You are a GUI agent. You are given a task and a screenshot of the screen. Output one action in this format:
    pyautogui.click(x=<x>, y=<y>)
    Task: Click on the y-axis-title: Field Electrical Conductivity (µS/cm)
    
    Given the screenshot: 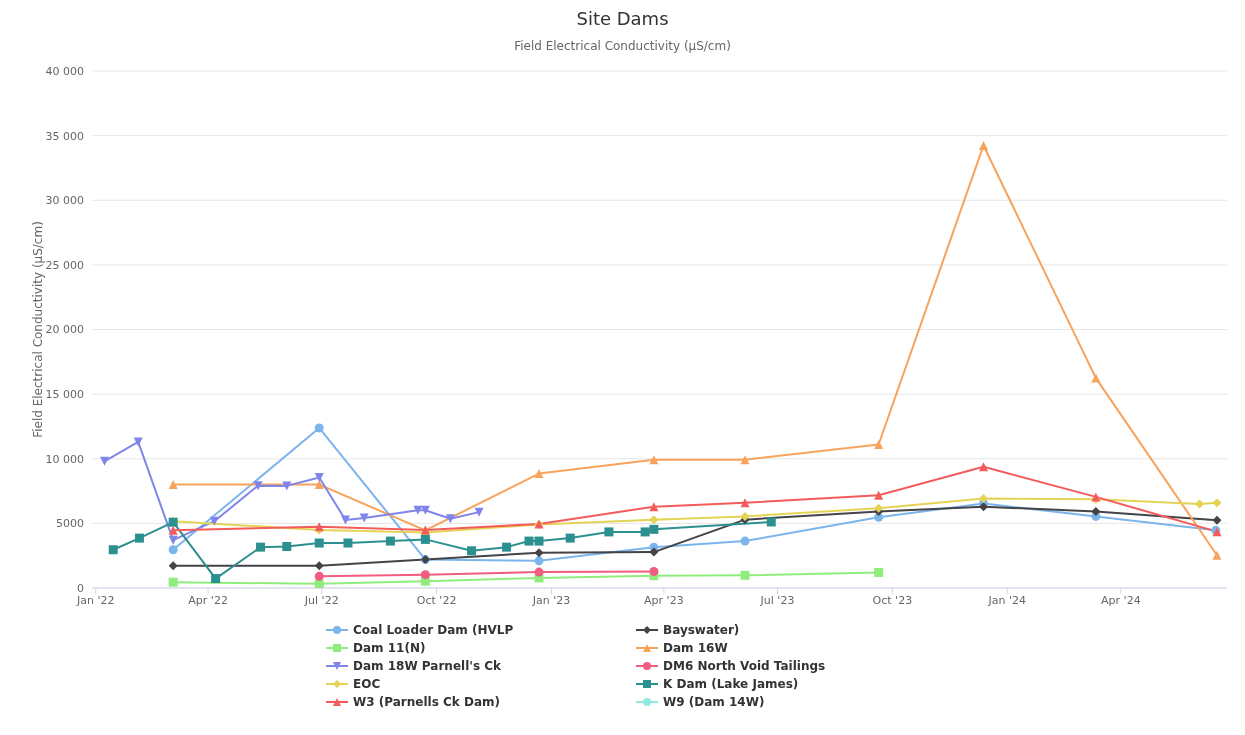 What is the action you would take?
    pyautogui.click(x=38, y=329)
    